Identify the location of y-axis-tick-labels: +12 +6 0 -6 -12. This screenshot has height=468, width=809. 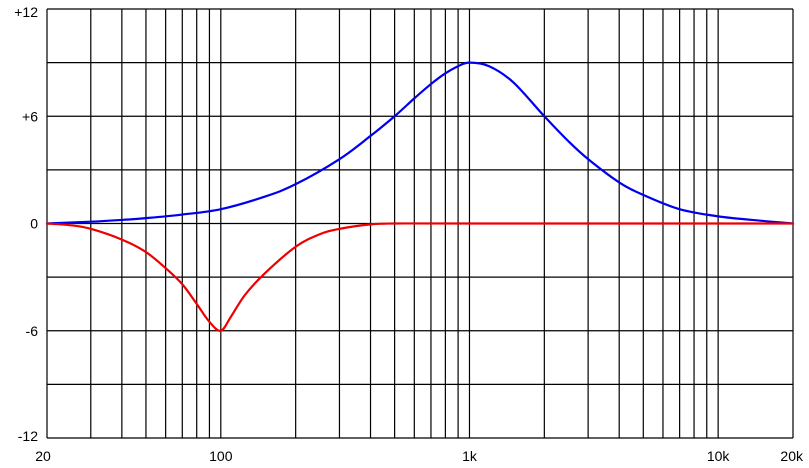
(26, 224).